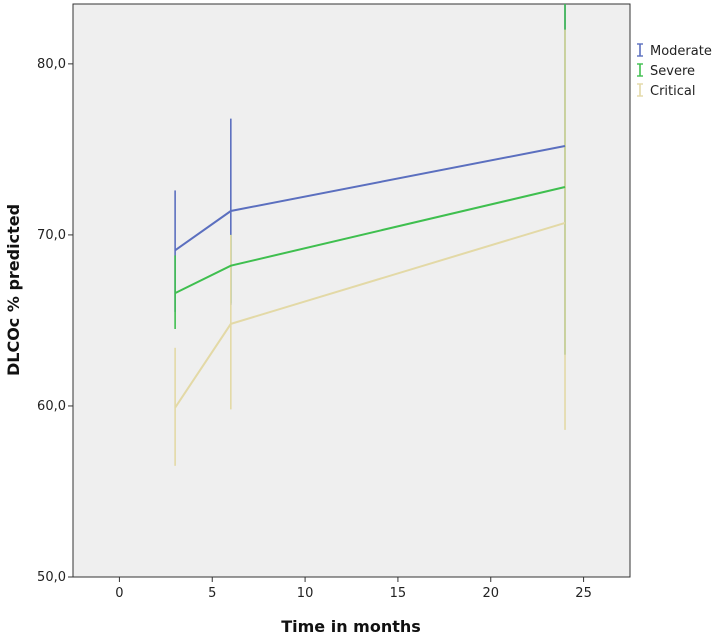 This screenshot has width=714, height=636. What do you see at coordinates (55, 321) in the screenshot?
I see `y-axis-ticks: 50,0 60,0 70,0 80,0` at bounding box center [55, 321].